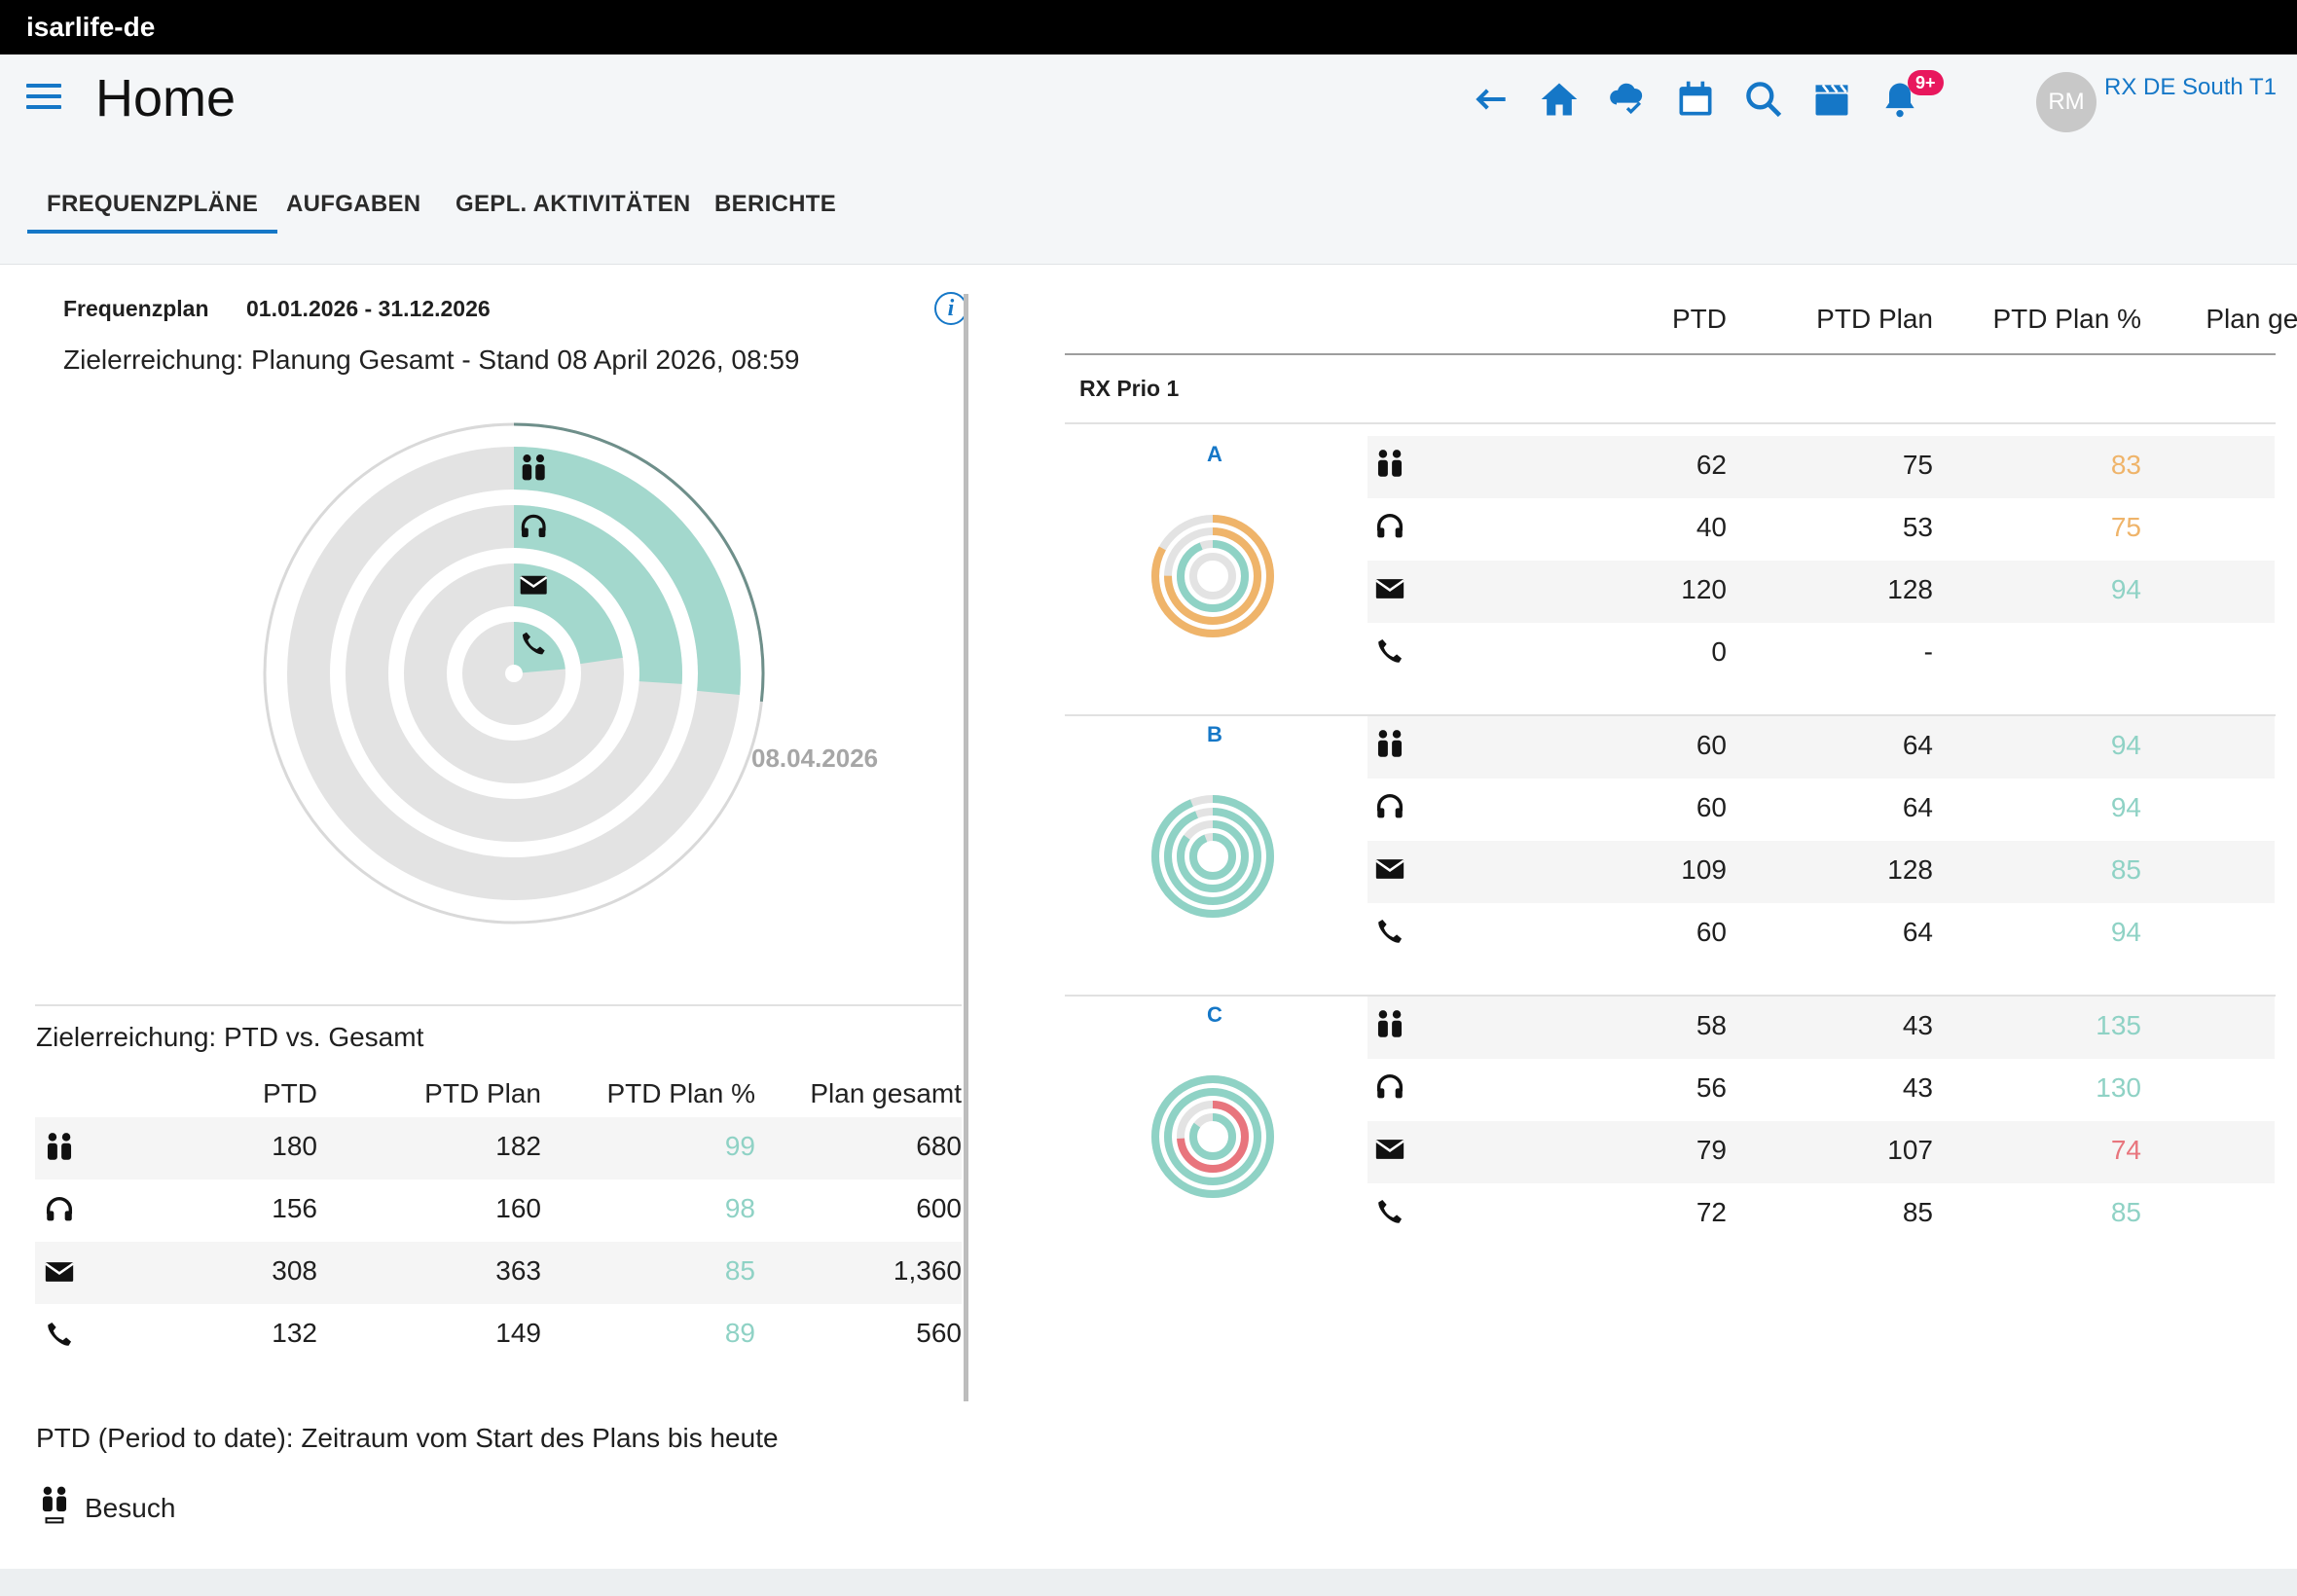 The width and height of the screenshot is (2297, 1596). I want to click on cell-ptd-plan: 53, so click(1918, 527).